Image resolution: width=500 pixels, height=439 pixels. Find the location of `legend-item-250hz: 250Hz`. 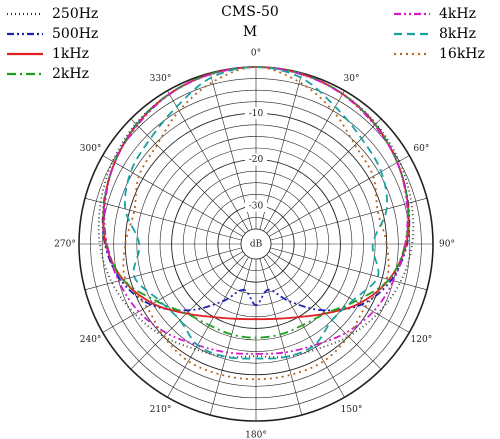

legend-item-250hz: 250Hz is located at coordinates (52, 14).